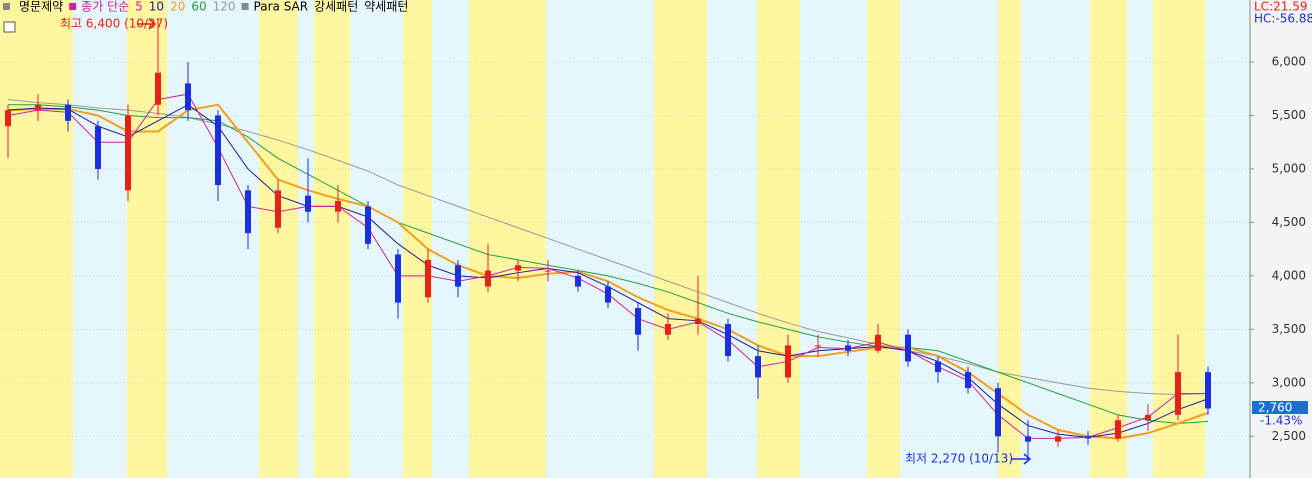 This screenshot has height=478, width=1312. I want to click on legend-entry: Para SAR, so click(281, 7).